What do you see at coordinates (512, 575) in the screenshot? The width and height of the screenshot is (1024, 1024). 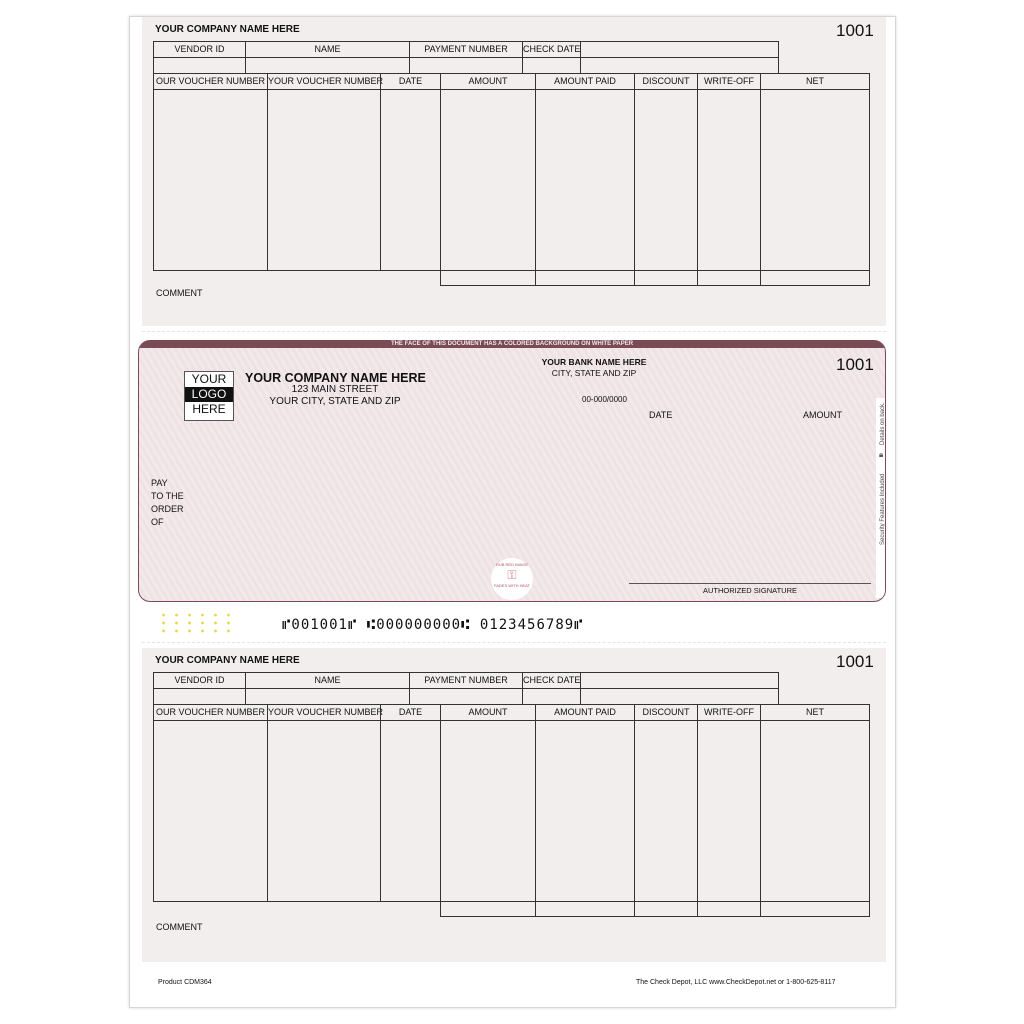 I see `key-icon: ⚿` at bounding box center [512, 575].